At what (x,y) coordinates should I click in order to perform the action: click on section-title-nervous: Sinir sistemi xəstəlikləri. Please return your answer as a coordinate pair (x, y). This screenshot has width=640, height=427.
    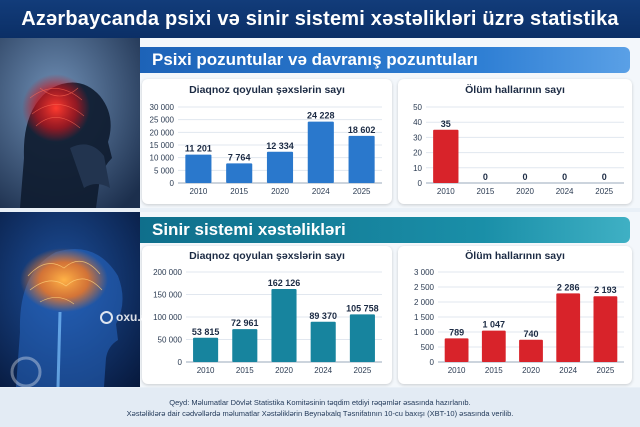
    Looking at the image, I should click on (385, 230).